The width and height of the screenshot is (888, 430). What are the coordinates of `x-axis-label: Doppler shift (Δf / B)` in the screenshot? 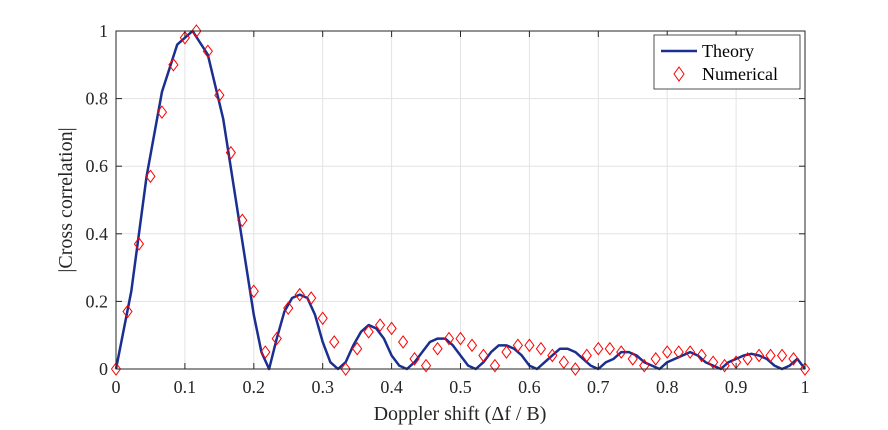 It's located at (460, 414).